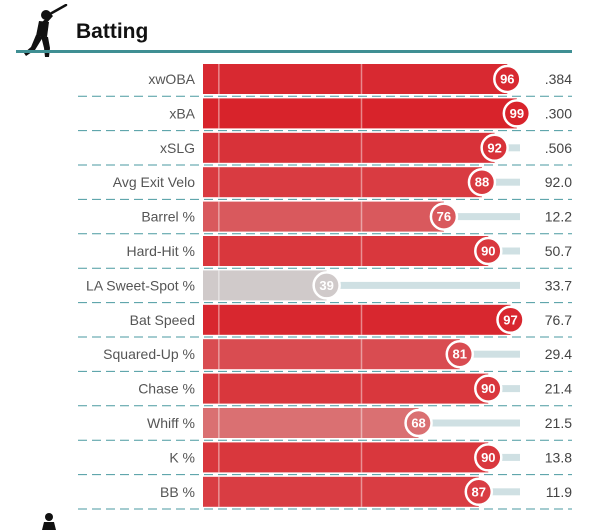 This screenshot has width=589, height=530. What do you see at coordinates (558, 217) in the screenshot?
I see `stat-value: 12.2` at bounding box center [558, 217].